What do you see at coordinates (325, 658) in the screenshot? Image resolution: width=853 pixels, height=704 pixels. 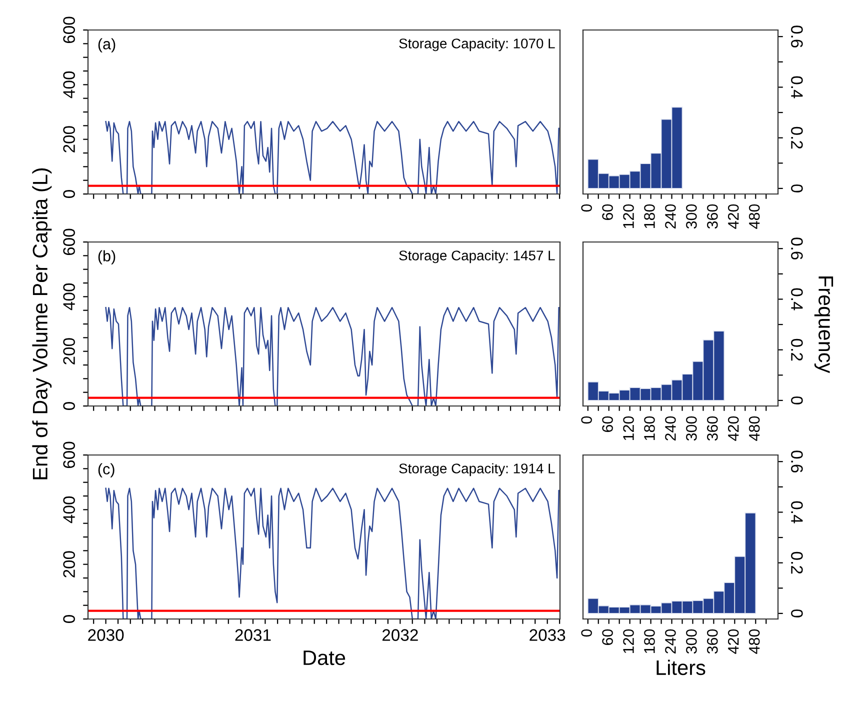 I see `x-axis-title: Date` at bounding box center [325, 658].